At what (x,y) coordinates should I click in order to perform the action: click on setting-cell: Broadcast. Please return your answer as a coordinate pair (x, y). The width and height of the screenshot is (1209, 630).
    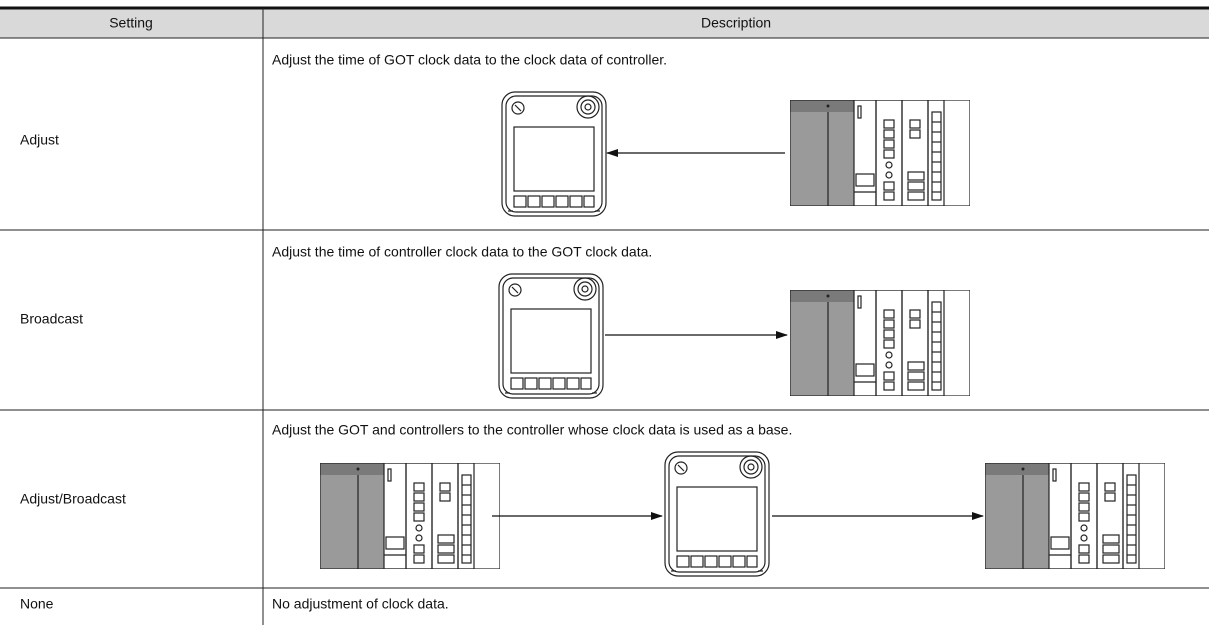
    Looking at the image, I should click on (51, 319).